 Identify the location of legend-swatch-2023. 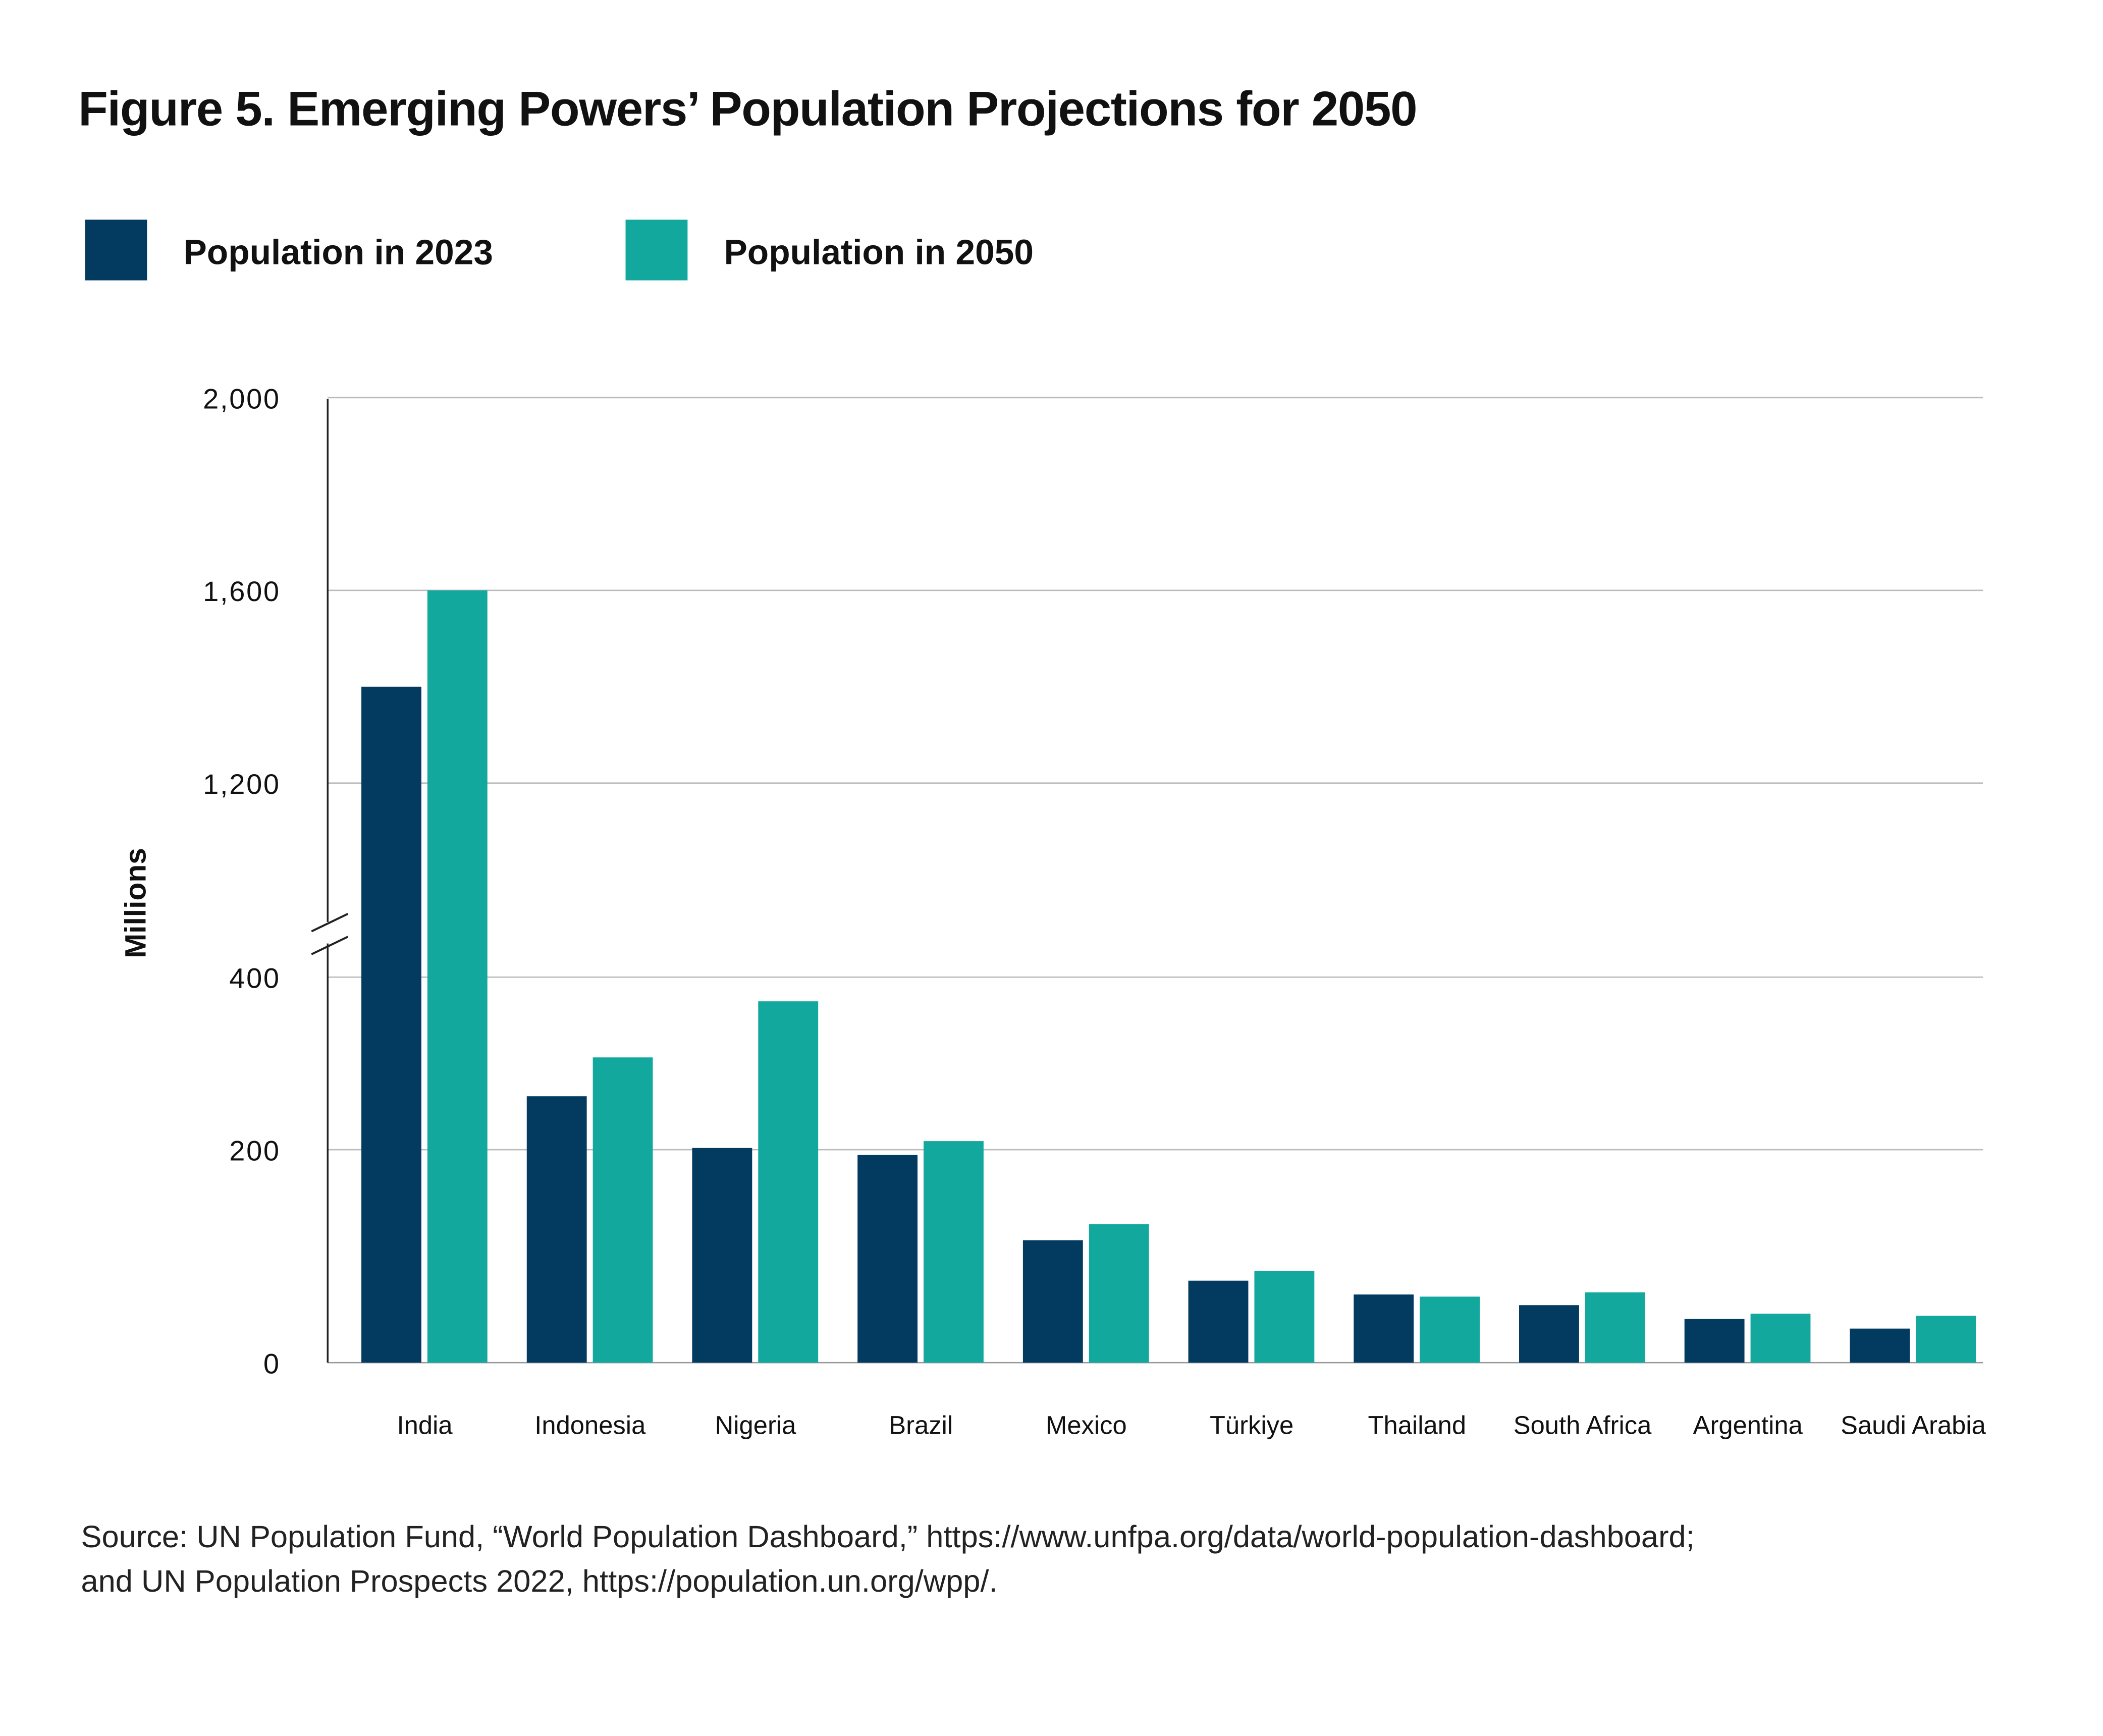
(116, 250).